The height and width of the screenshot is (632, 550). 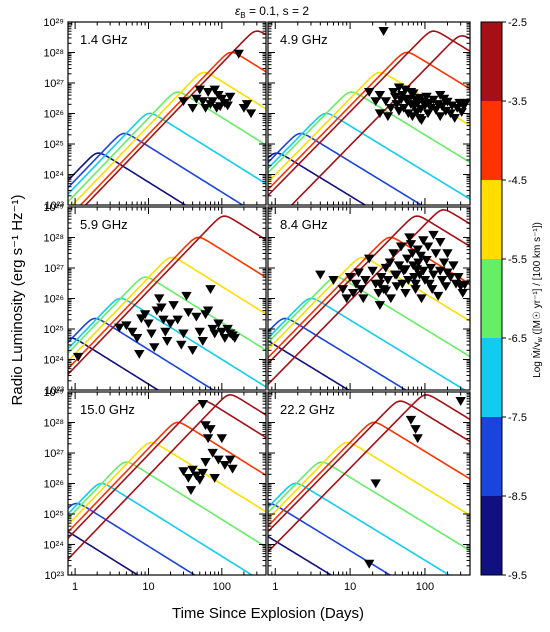 What do you see at coordinates (104, 39) in the screenshot?
I see `panel-label: 1.4 GHz` at bounding box center [104, 39].